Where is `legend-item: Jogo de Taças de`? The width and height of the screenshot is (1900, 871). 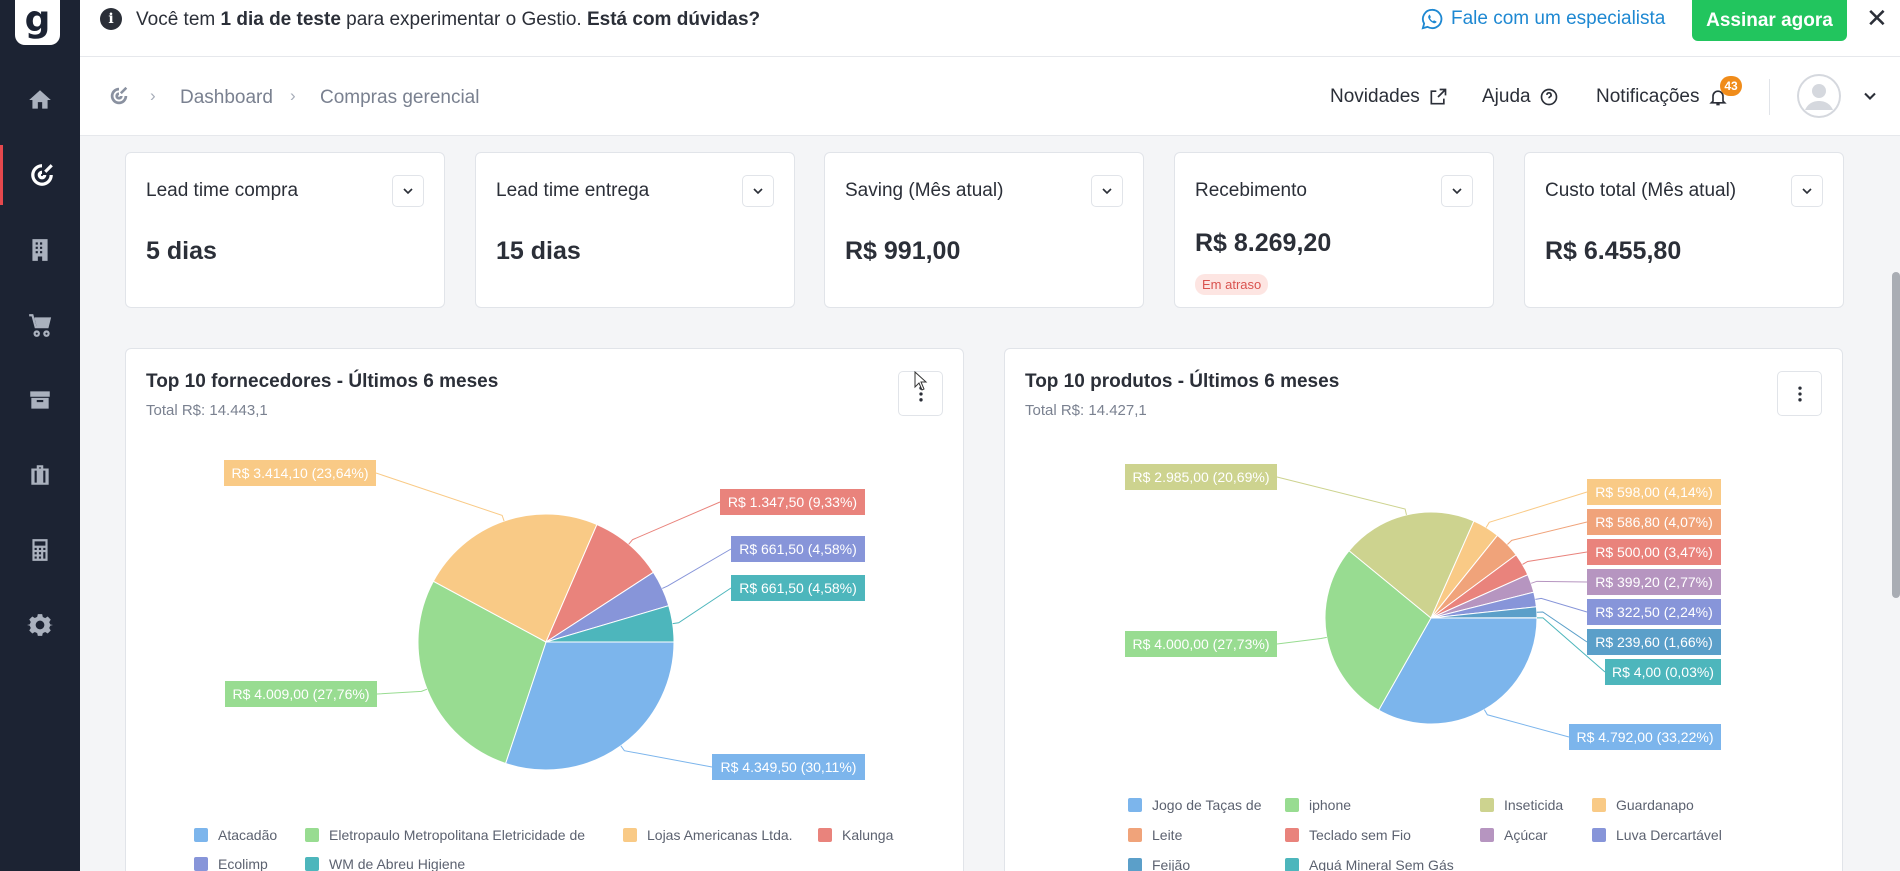 legend-item: Jogo de Taças de is located at coordinates (1195, 805).